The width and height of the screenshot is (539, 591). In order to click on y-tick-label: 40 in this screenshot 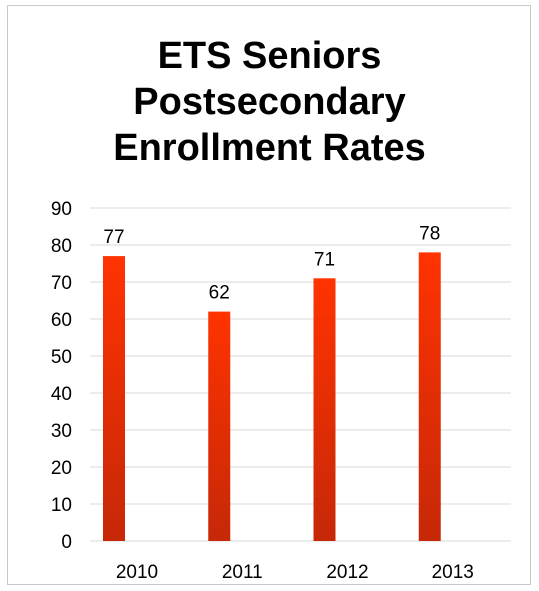, I will do `click(61, 394)`.